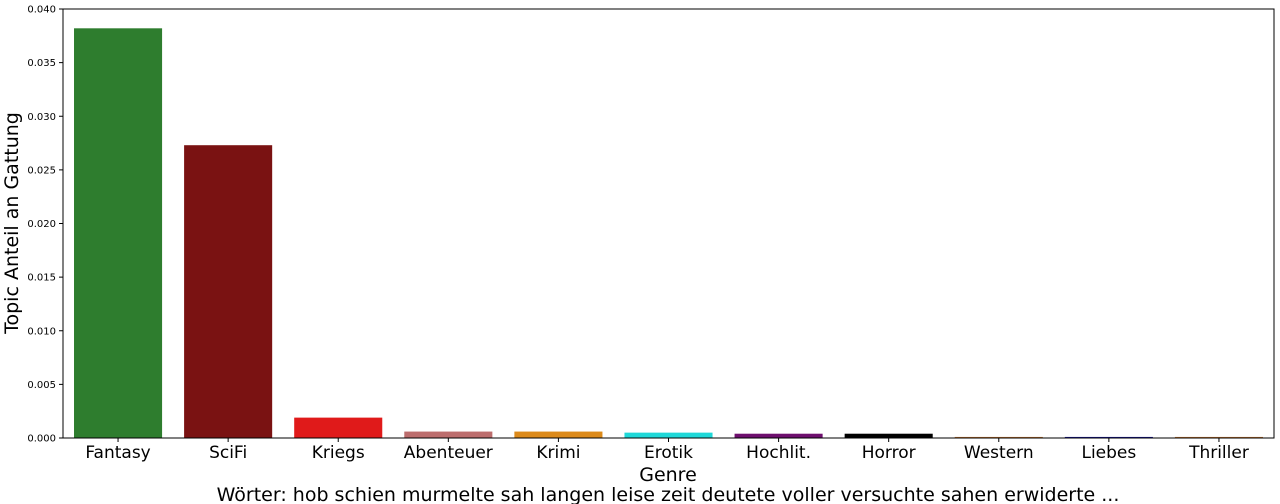  Describe the element at coordinates (117, 453) in the screenshot. I see `x-tick-label: Fantasy` at that location.